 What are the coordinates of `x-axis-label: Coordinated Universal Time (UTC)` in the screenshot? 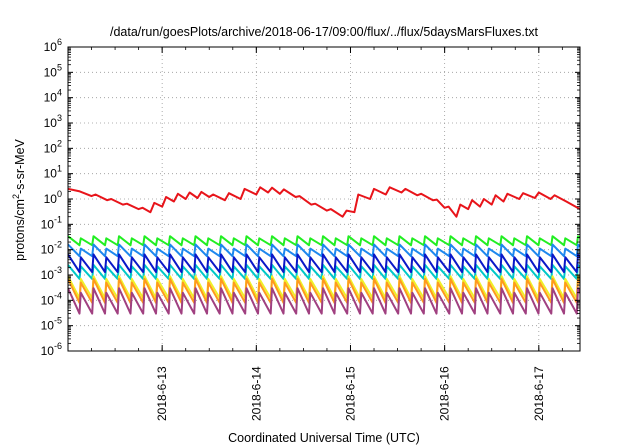 It's located at (324, 438).